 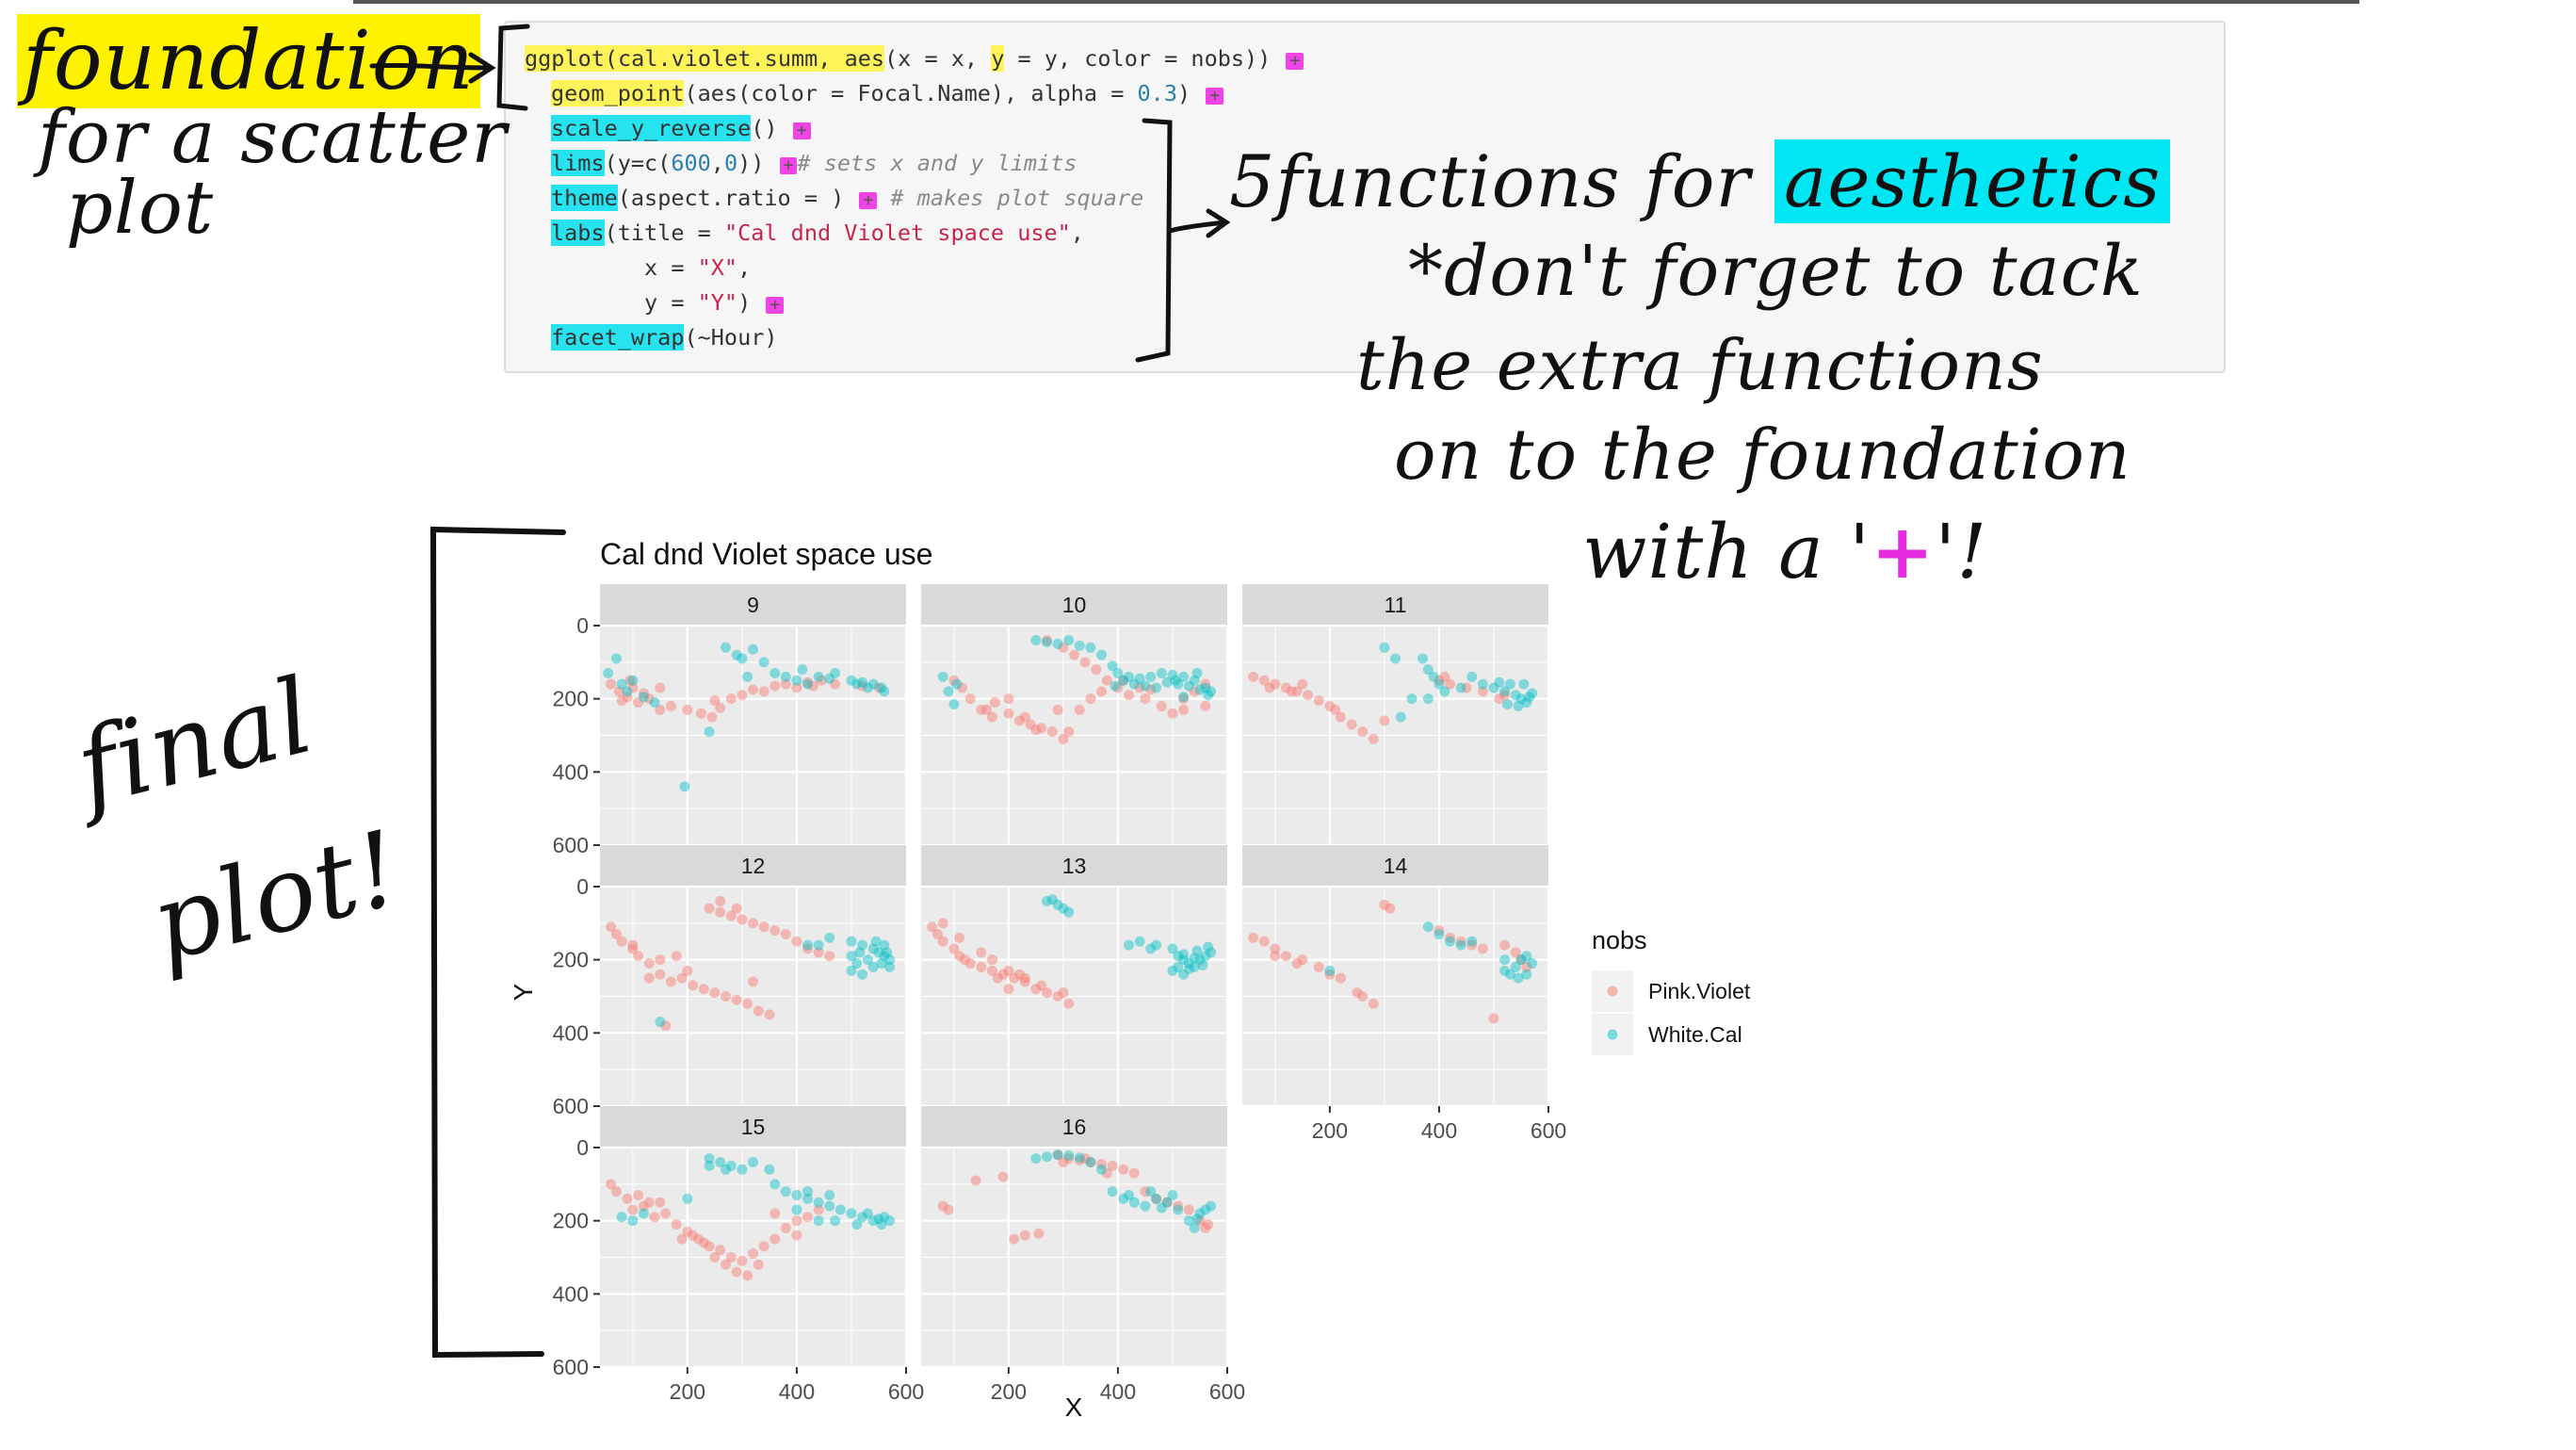 I want to click on legend-title: nobs, so click(x=1619, y=940).